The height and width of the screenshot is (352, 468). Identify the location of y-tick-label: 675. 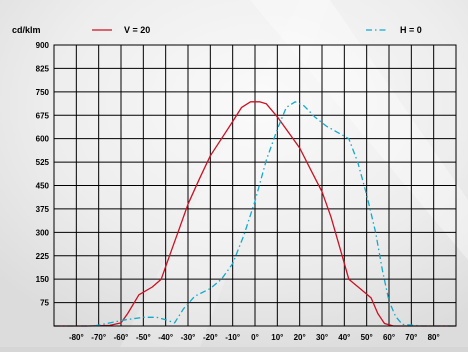
(43, 115).